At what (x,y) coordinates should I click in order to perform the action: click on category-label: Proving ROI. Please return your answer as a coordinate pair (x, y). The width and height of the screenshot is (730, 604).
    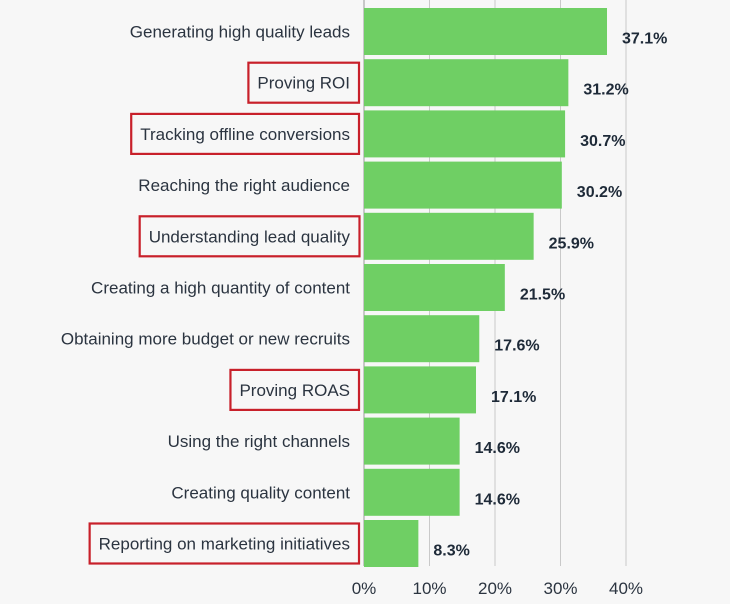
    Looking at the image, I should click on (303, 83).